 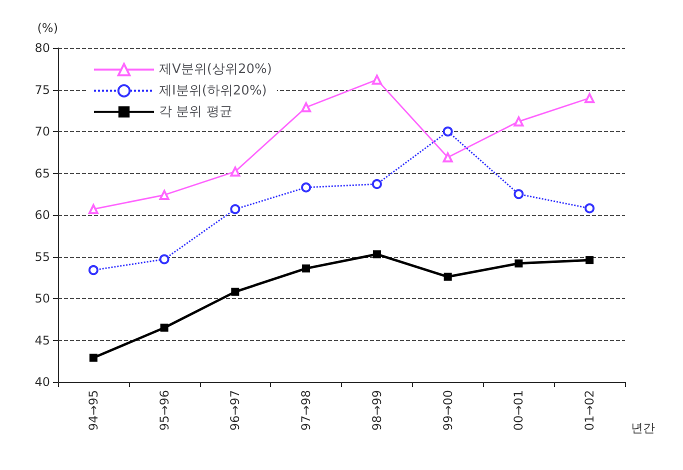 What do you see at coordinates (447, 410) in the screenshot?
I see `x-tick-label: 99→00` at bounding box center [447, 410].